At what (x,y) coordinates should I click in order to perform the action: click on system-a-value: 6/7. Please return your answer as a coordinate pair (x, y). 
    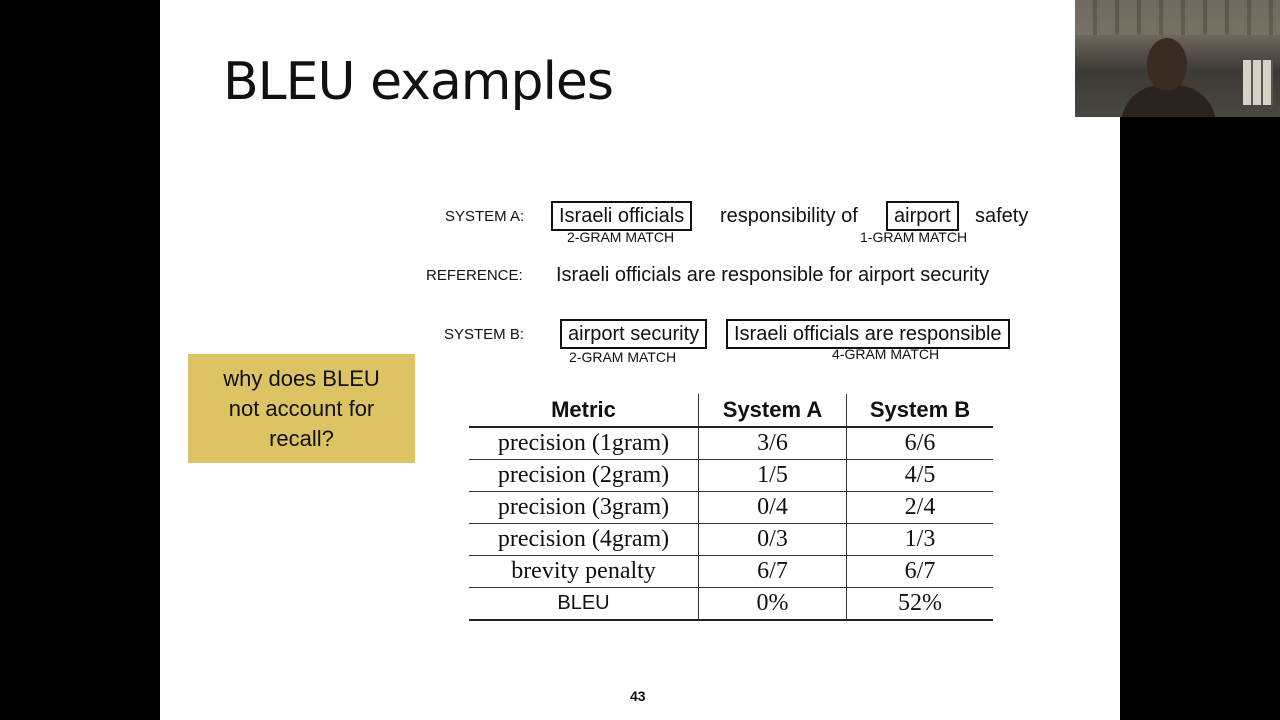
    Looking at the image, I should click on (772, 571).